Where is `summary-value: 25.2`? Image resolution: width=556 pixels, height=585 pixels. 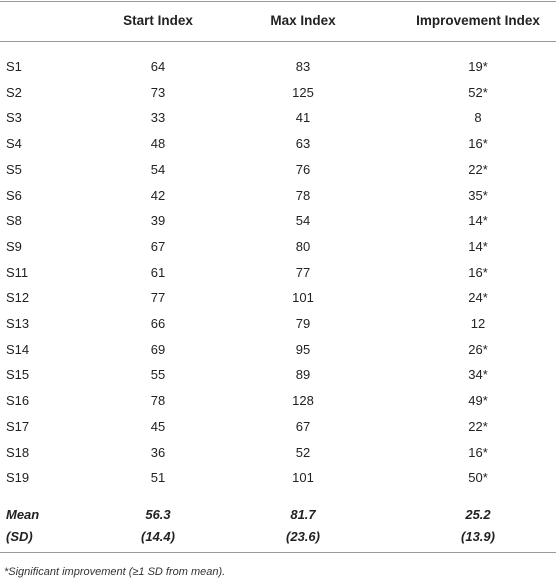
summary-value: 25.2 is located at coordinates (478, 514).